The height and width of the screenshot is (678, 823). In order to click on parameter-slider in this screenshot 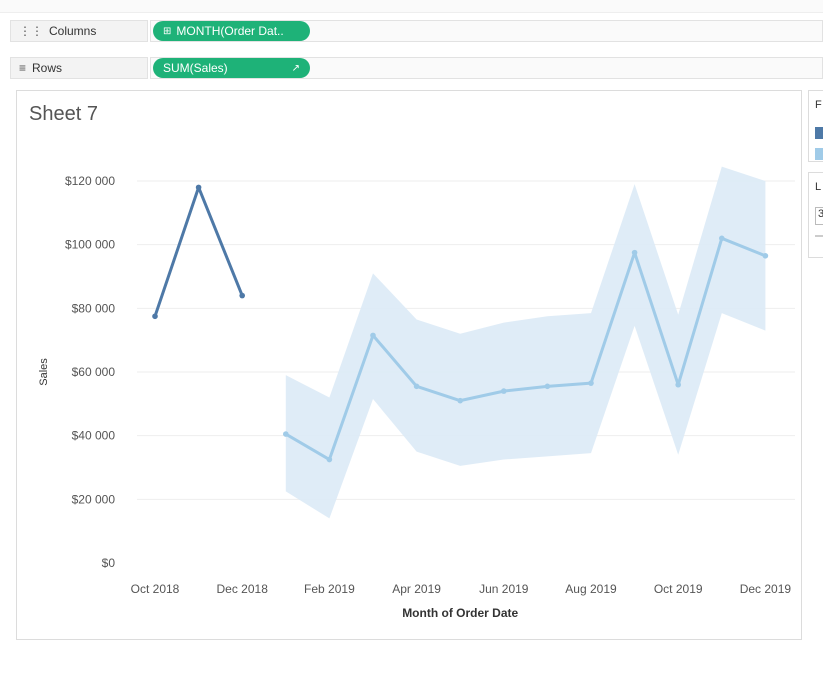, I will do `click(819, 236)`.